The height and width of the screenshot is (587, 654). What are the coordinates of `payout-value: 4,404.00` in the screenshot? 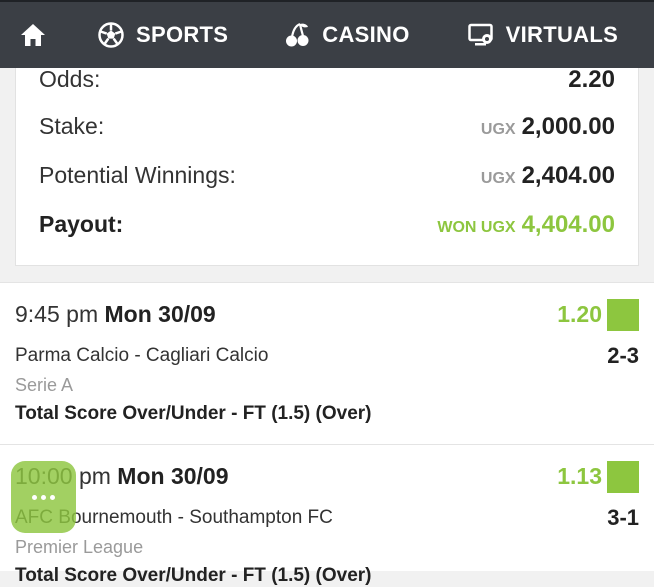 It's located at (568, 224).